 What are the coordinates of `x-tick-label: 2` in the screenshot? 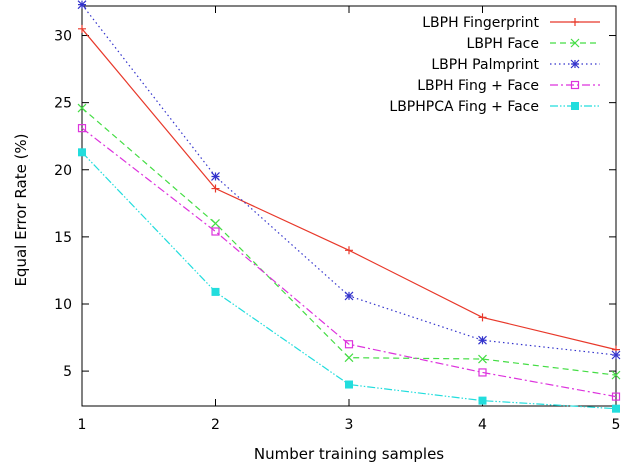 It's located at (215, 425).